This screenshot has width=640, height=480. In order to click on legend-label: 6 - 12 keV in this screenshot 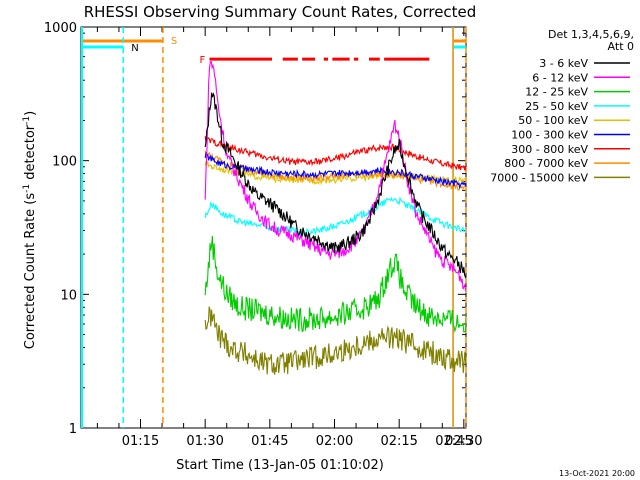, I will do `click(560, 77)`.